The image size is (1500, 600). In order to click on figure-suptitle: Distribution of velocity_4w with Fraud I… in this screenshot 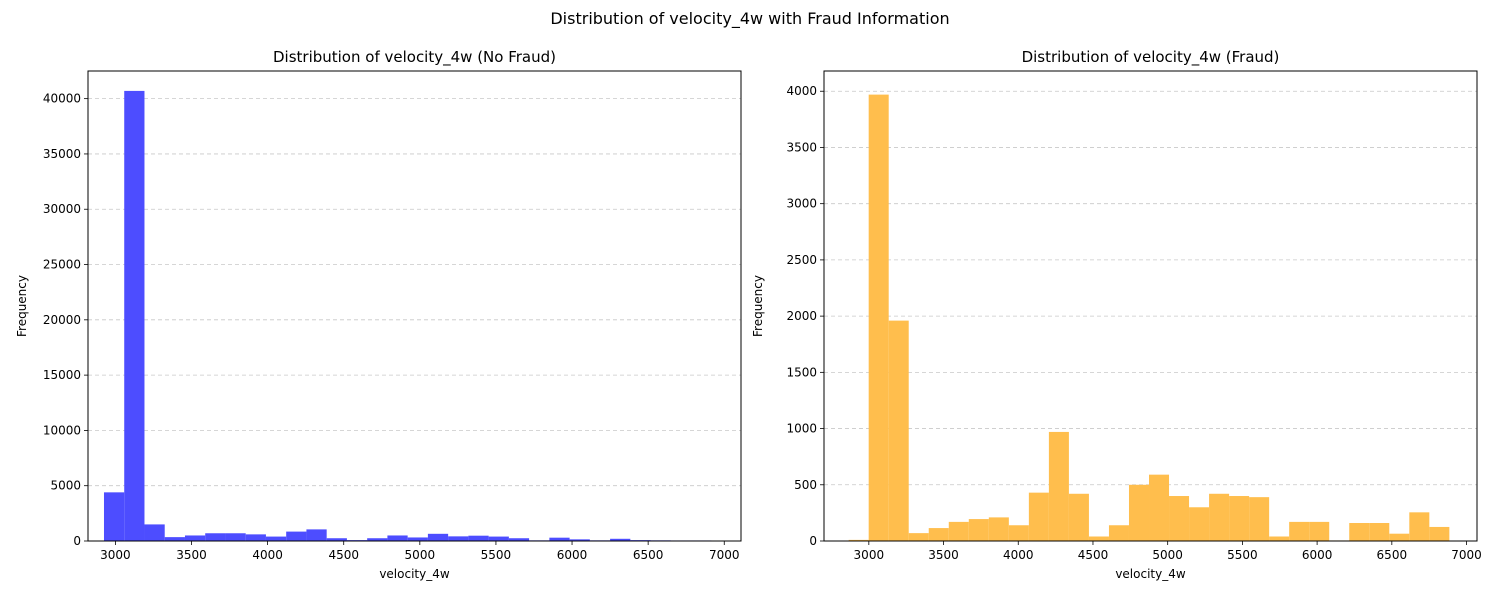, I will do `click(750, 18)`.